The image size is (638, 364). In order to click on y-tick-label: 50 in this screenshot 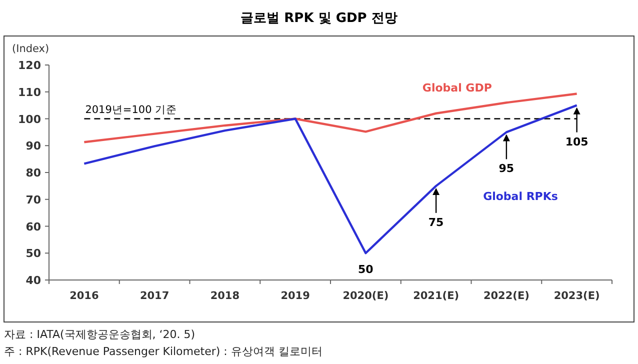, I will do `click(34, 253)`.